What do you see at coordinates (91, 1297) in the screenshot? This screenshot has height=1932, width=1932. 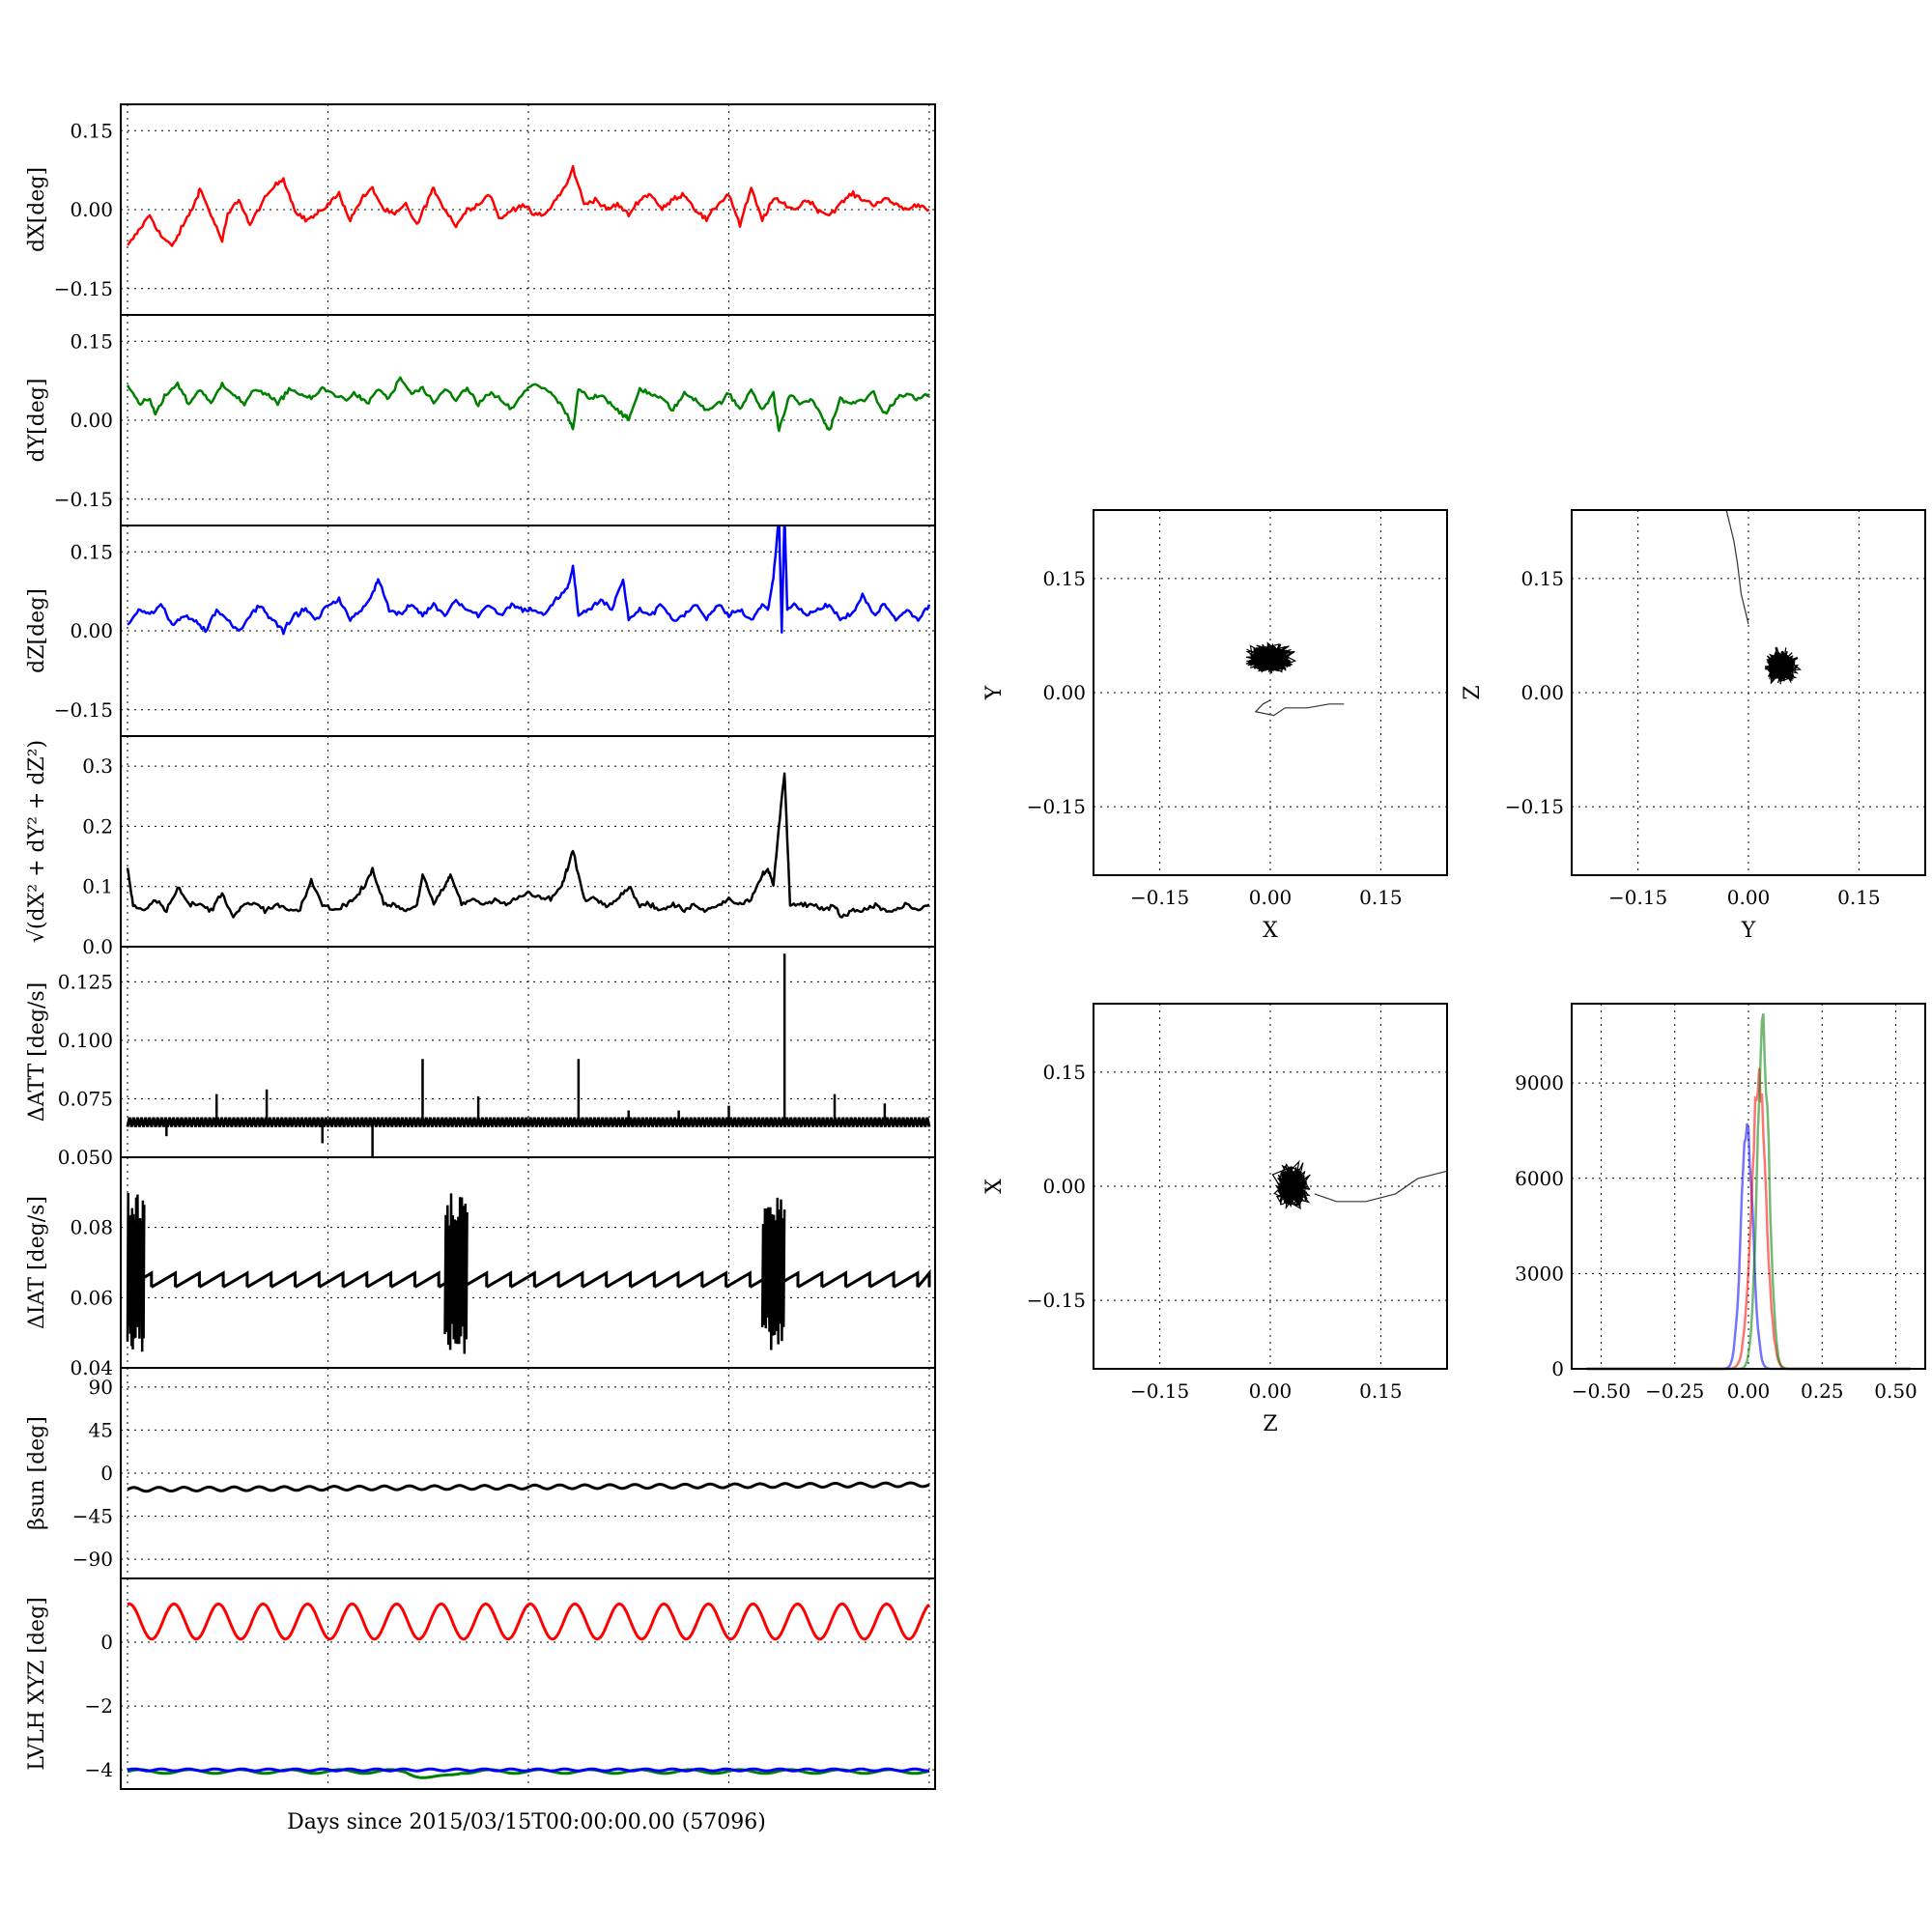 I see `y-tick-label: 0.06` at bounding box center [91, 1297].